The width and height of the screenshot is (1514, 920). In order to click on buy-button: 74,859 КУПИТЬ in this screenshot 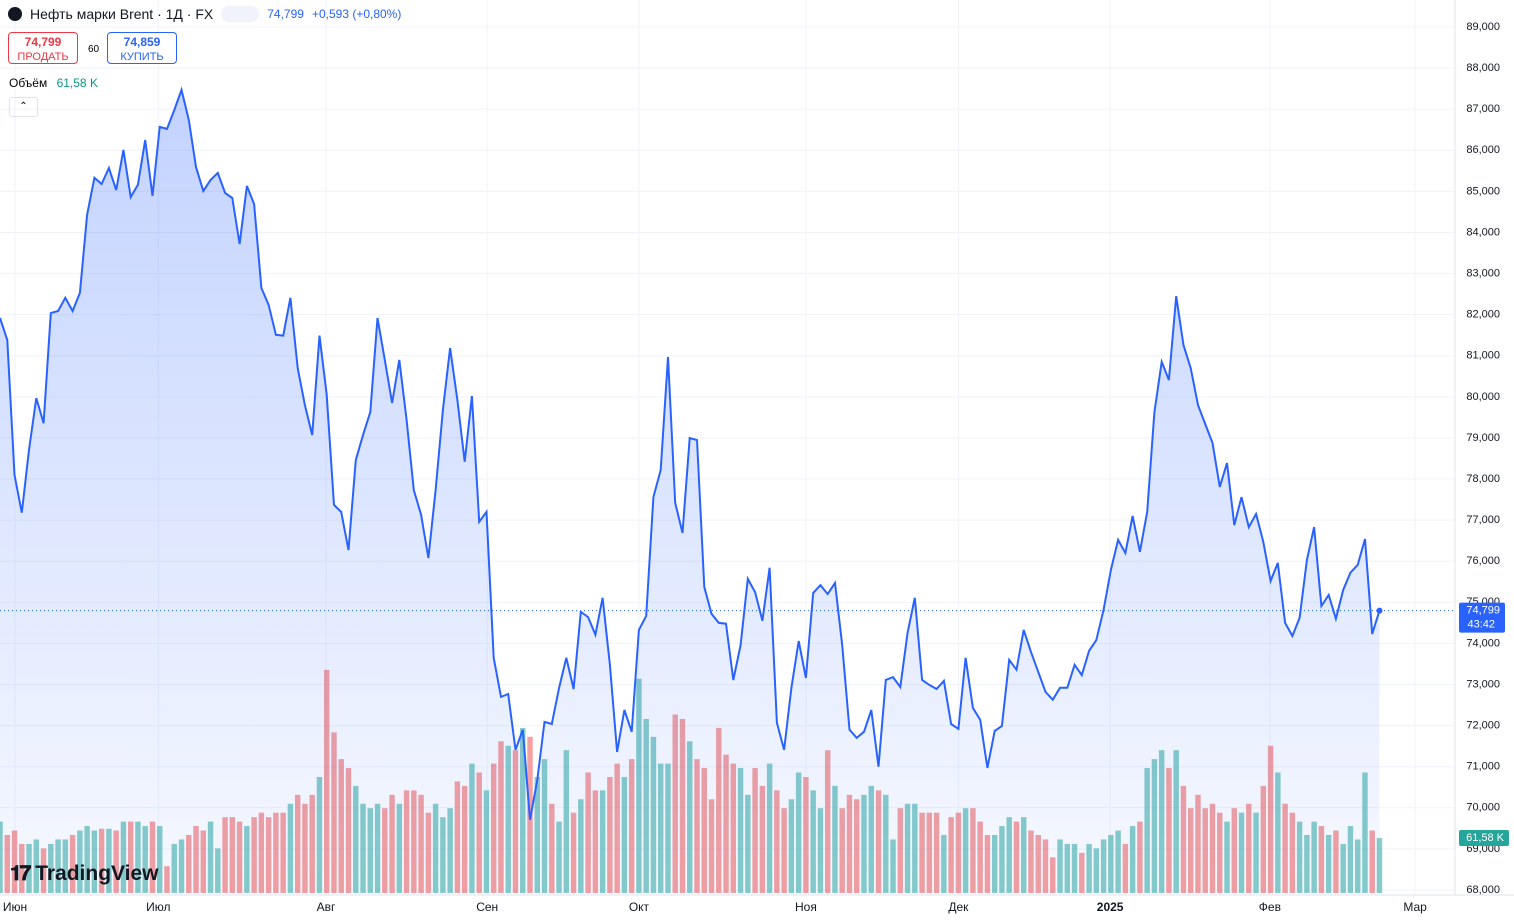, I will do `click(142, 48)`.